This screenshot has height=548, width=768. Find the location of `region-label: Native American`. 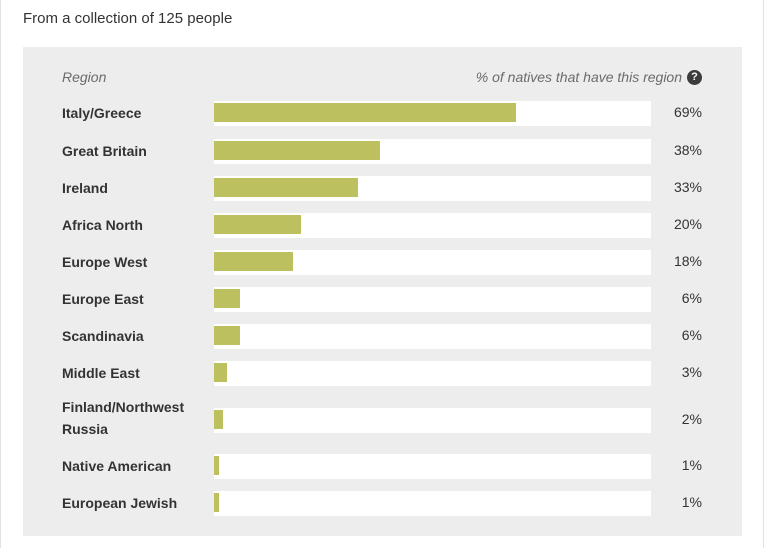

region-label: Native American is located at coordinates (117, 466).